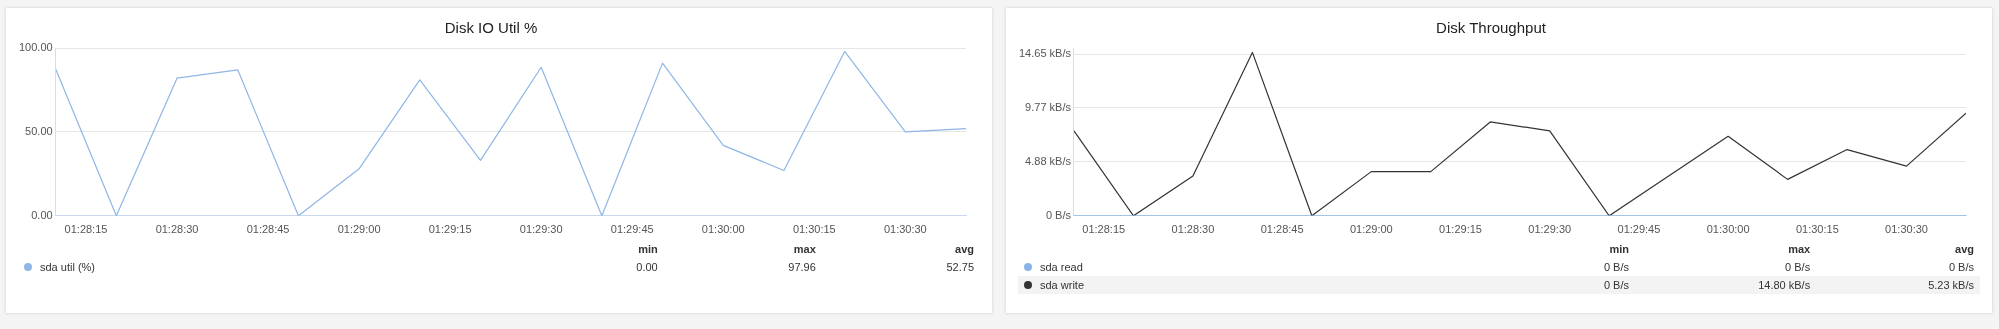  I want to click on legend-label: sda read, so click(1061, 267).